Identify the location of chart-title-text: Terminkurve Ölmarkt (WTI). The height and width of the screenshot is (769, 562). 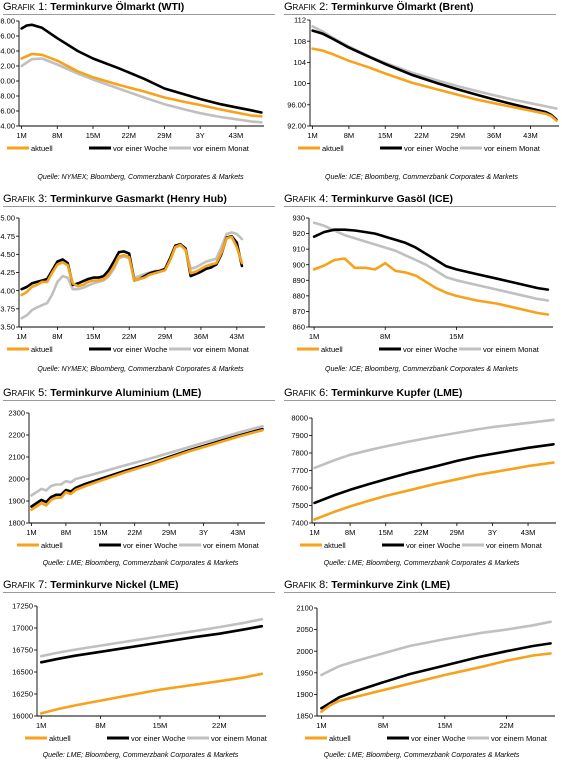
(117, 7).